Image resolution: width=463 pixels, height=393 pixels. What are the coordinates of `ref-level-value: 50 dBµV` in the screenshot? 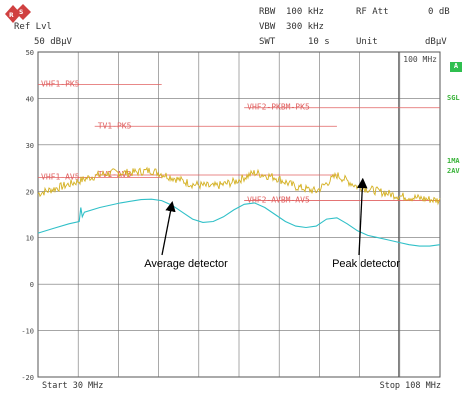 It's located at (53, 42).